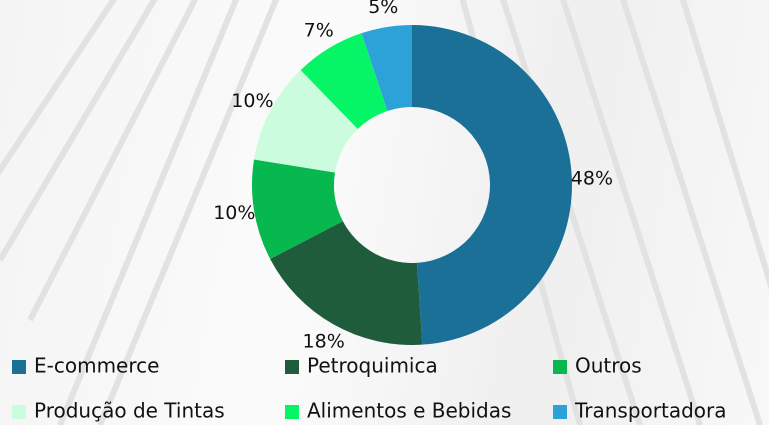  Describe the element at coordinates (319, 31) in the screenshot. I see `data-label: 7%` at that location.